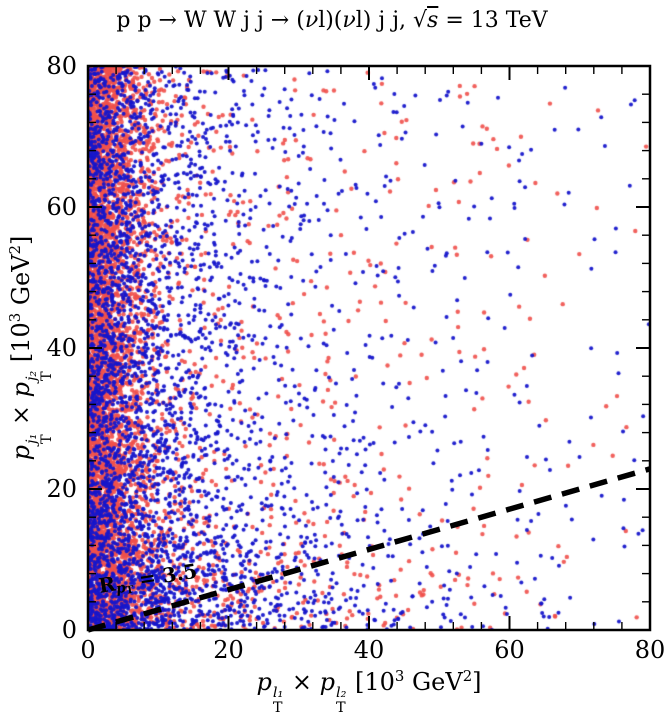  I want to click on y-tick-label: 80, so click(61, 66).